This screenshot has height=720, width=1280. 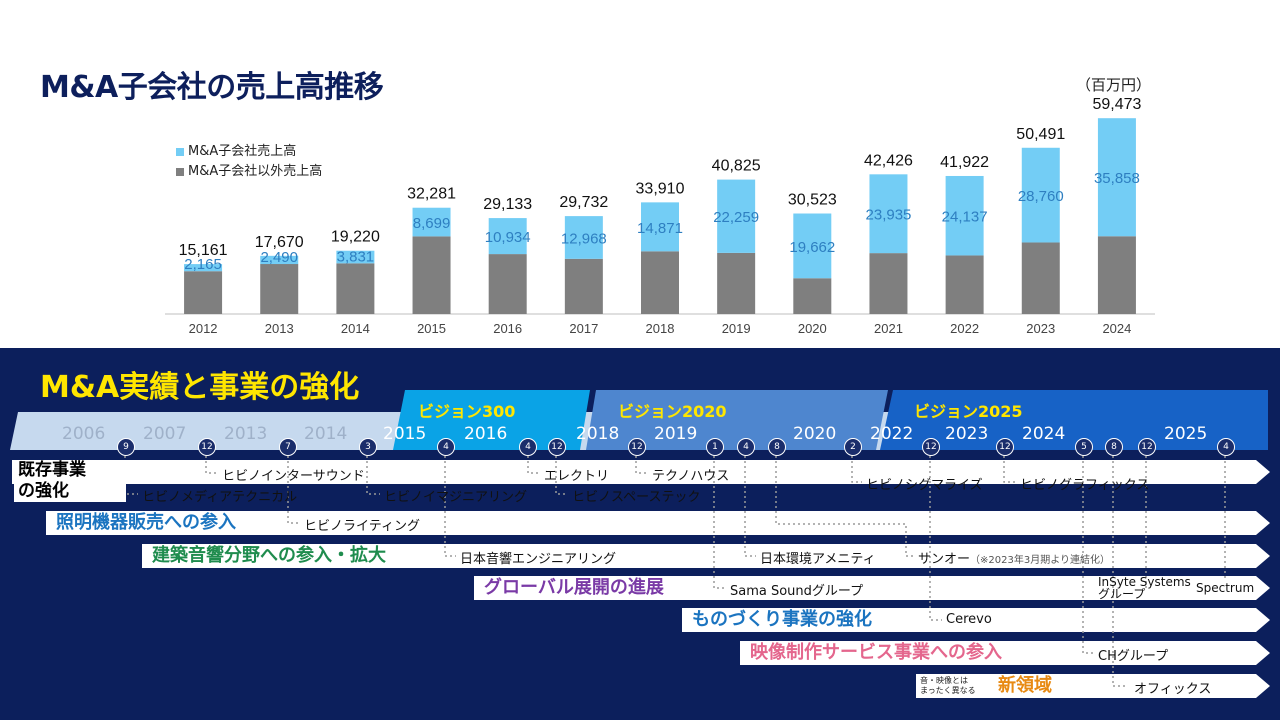 What do you see at coordinates (431, 328) in the screenshot?
I see `x-tick-label: 2015` at bounding box center [431, 328].